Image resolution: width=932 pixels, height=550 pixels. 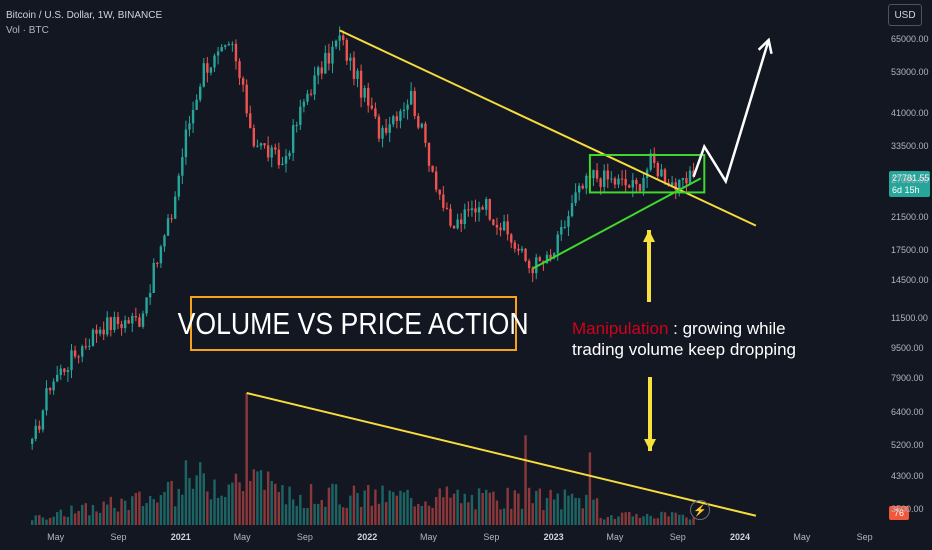 I want to click on price-axis-label: 3500.00, so click(x=907, y=509).